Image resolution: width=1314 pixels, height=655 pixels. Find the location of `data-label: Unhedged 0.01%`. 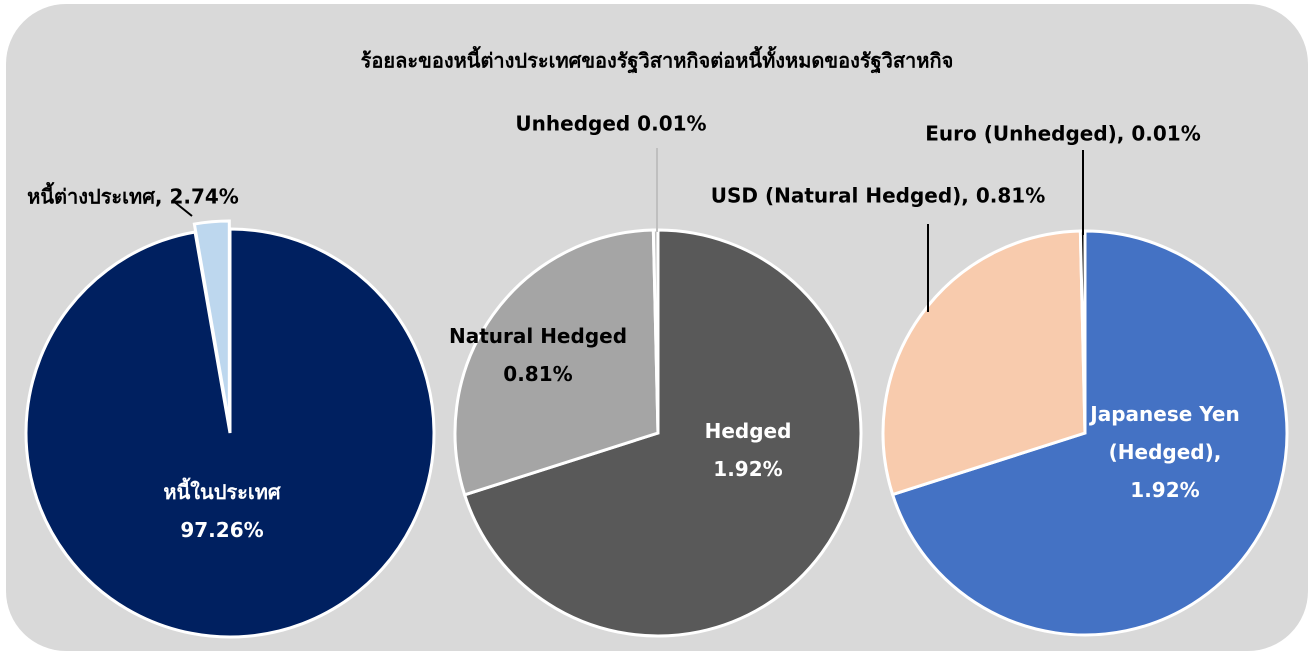

data-label: Unhedged 0.01% is located at coordinates (610, 124).